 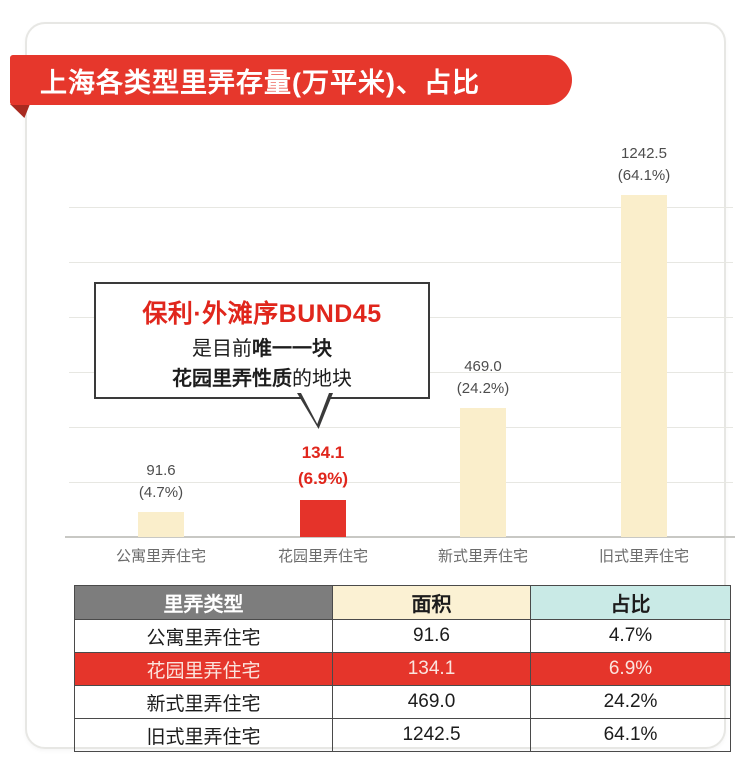 What do you see at coordinates (431, 735) in the screenshot?
I see `cell-area: 1242.5` at bounding box center [431, 735].